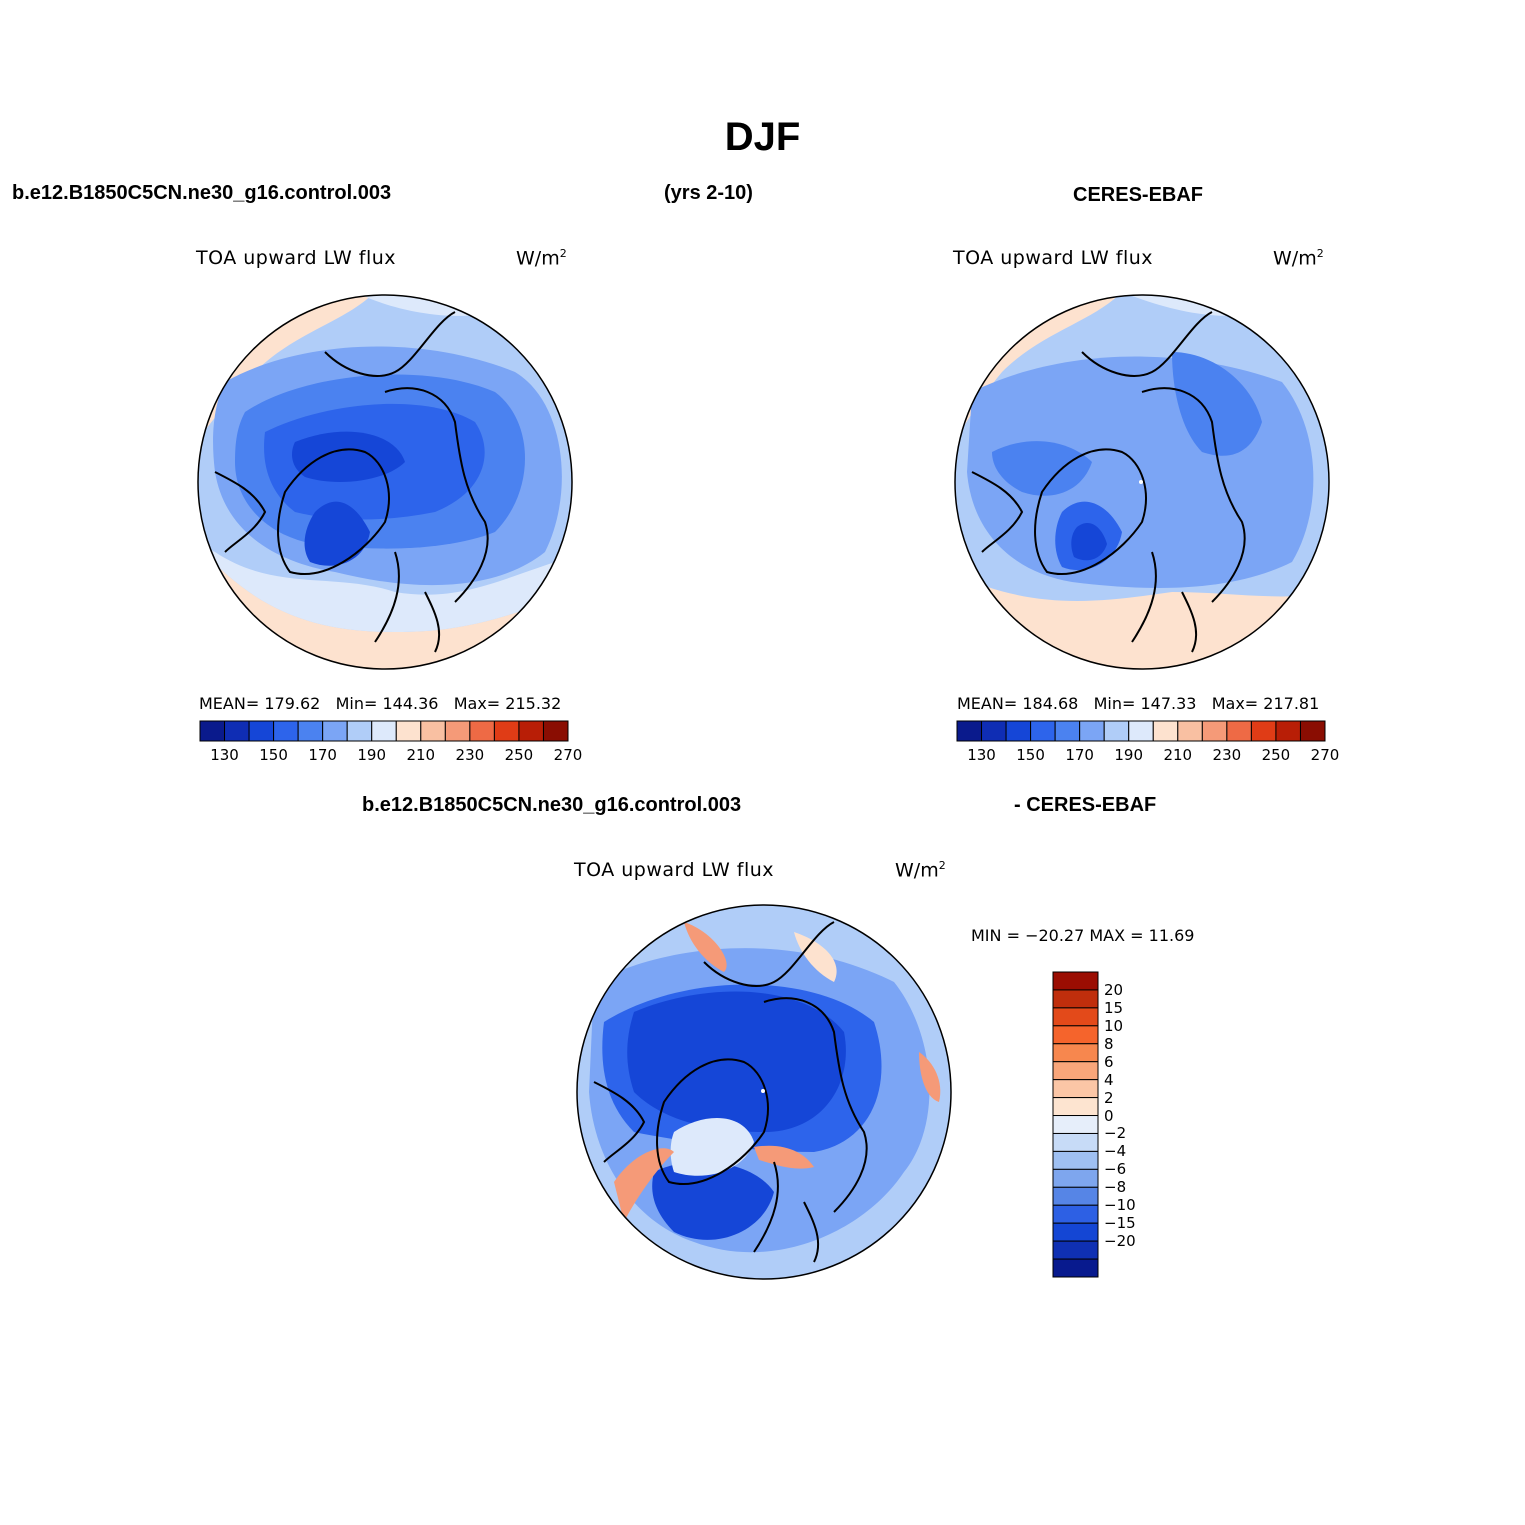 Image resolution: width=1525 pixels, height=1525 pixels. I want to click on colorbar-tick-label: 2, so click(1109, 1097).